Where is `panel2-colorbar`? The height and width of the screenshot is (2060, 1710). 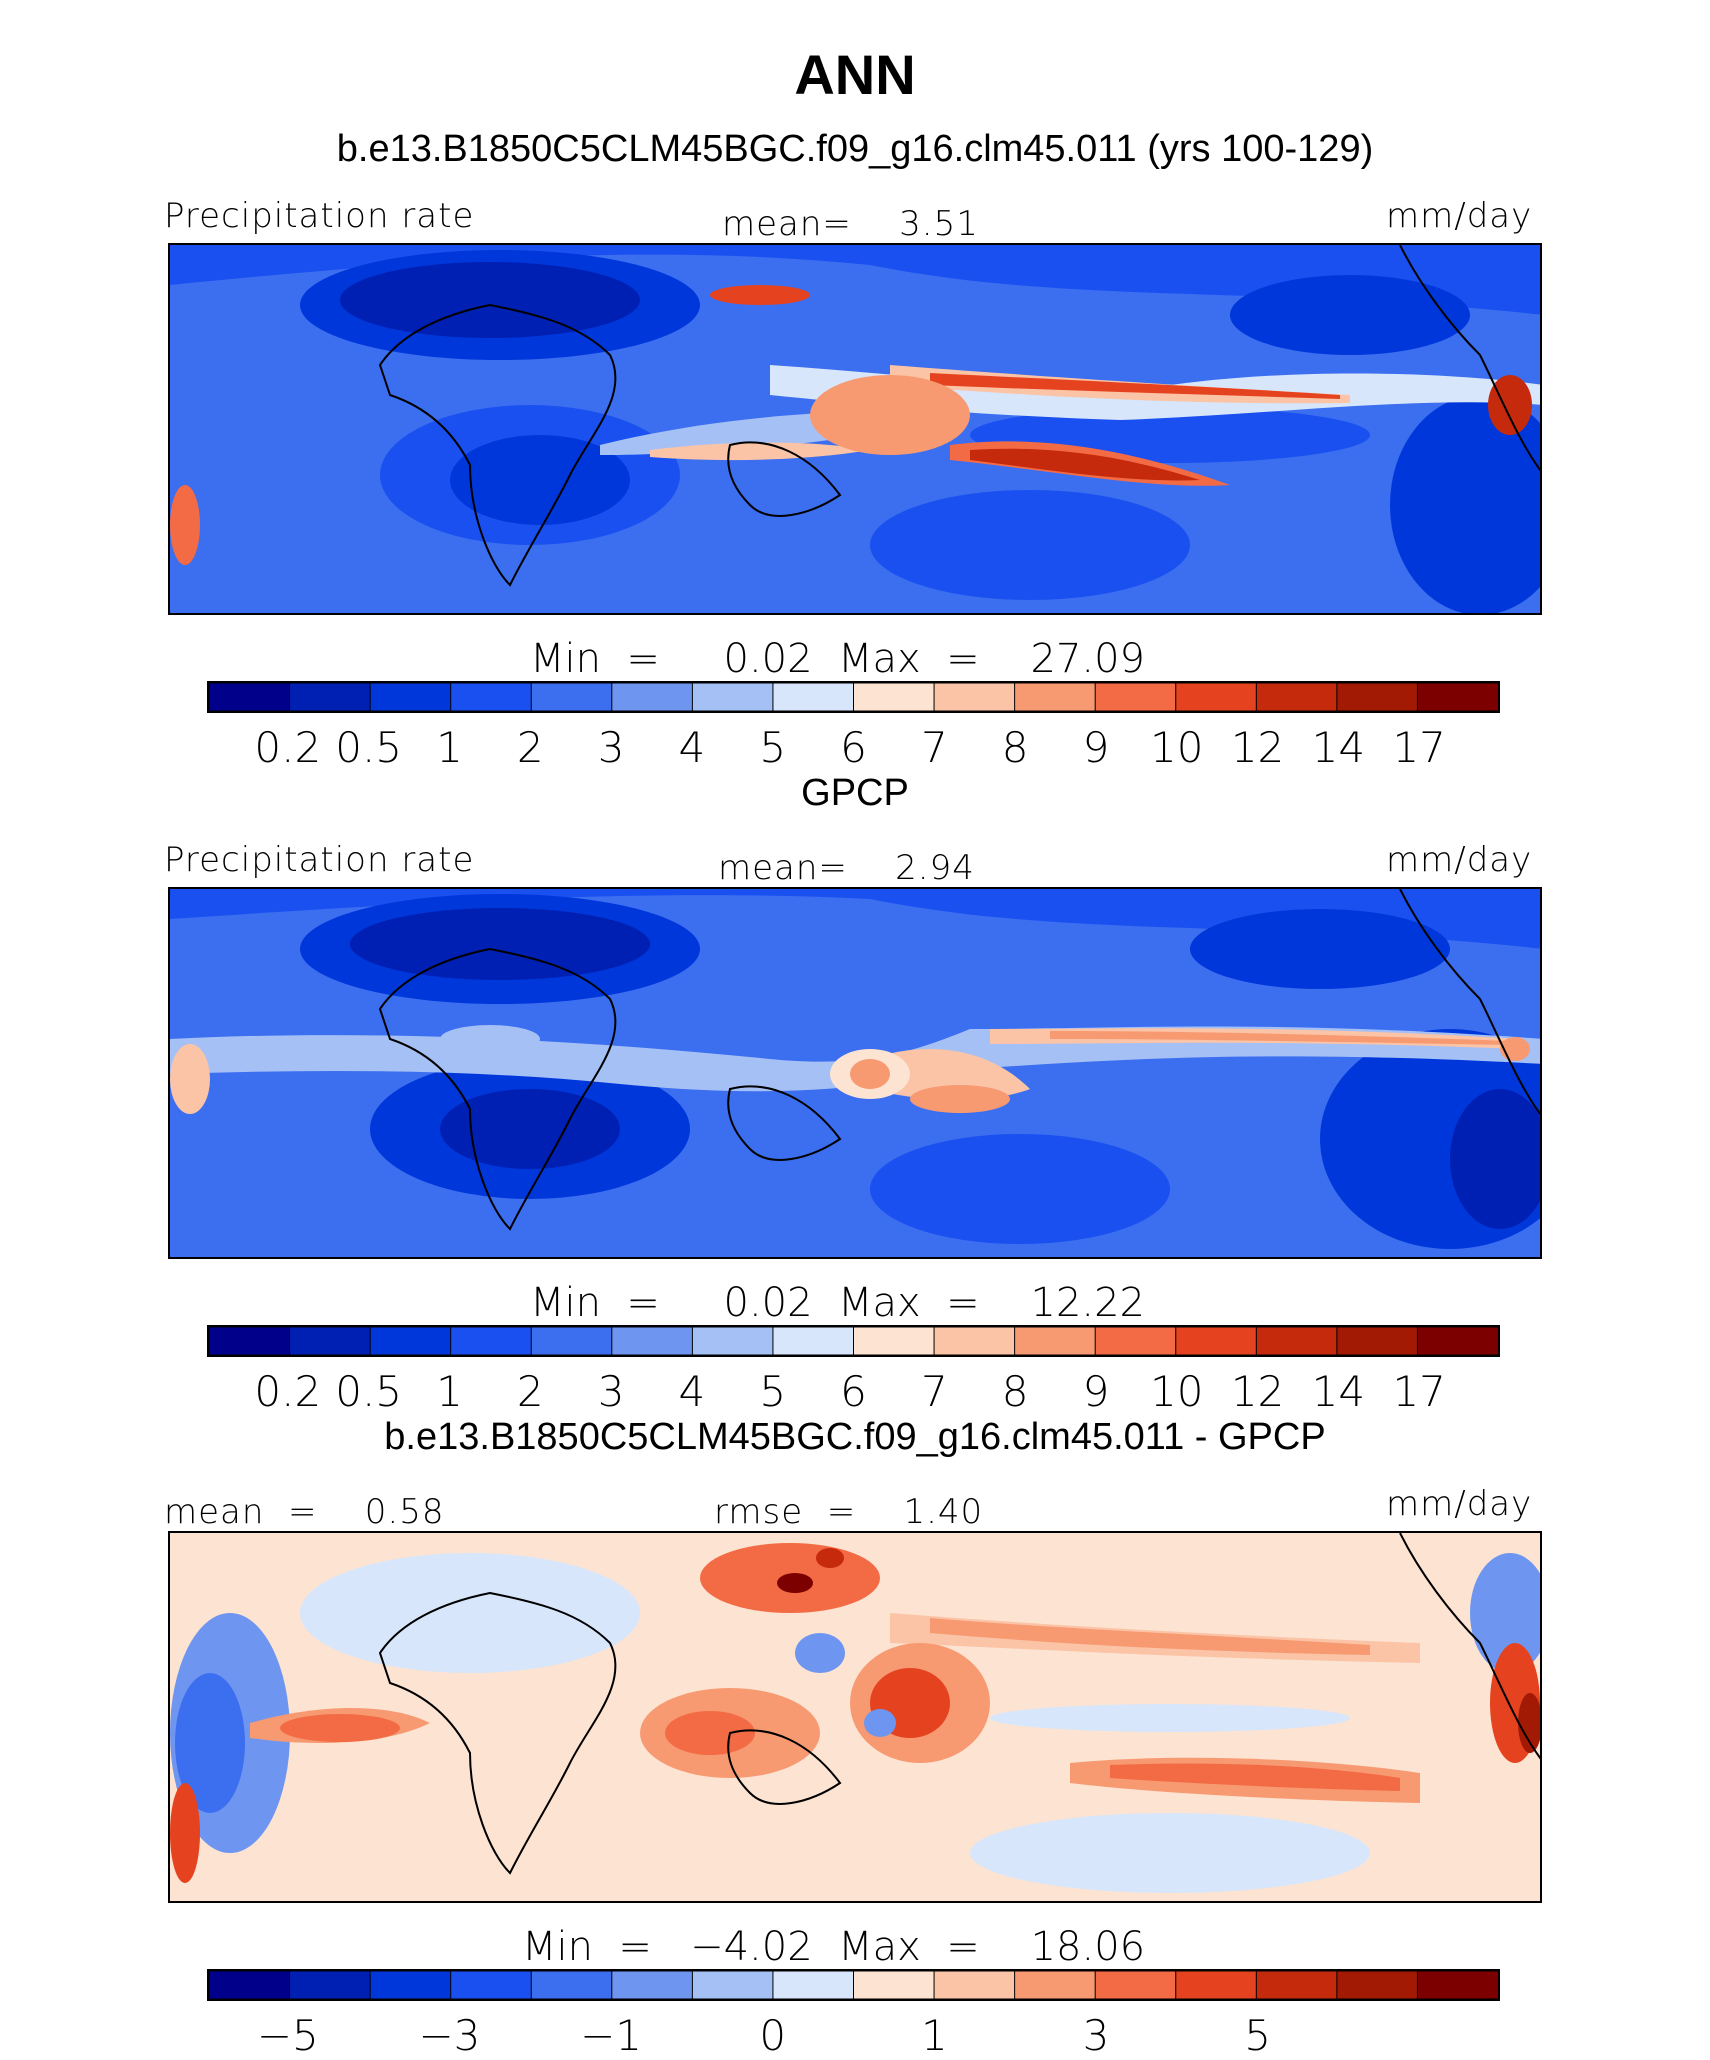
panel2-colorbar is located at coordinates (853, 1341).